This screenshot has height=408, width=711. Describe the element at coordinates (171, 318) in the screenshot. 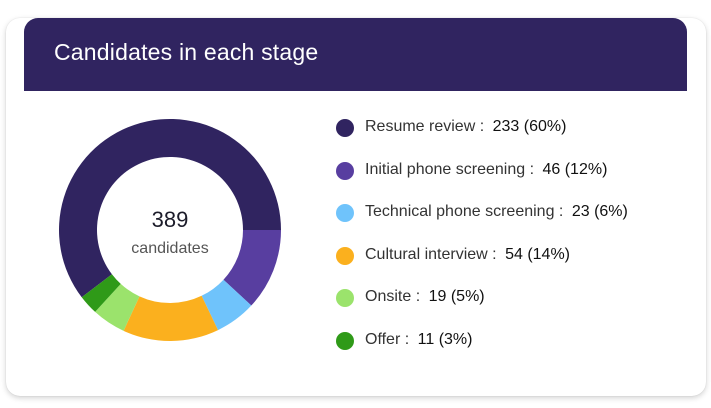

I see `donut-slice-cultural-interview` at that location.